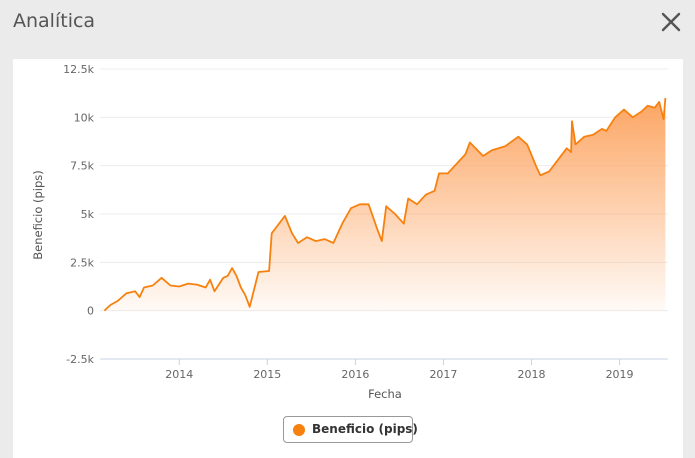  Describe the element at coordinates (88, 214) in the screenshot. I see `y-tick-label: 5k` at that location.